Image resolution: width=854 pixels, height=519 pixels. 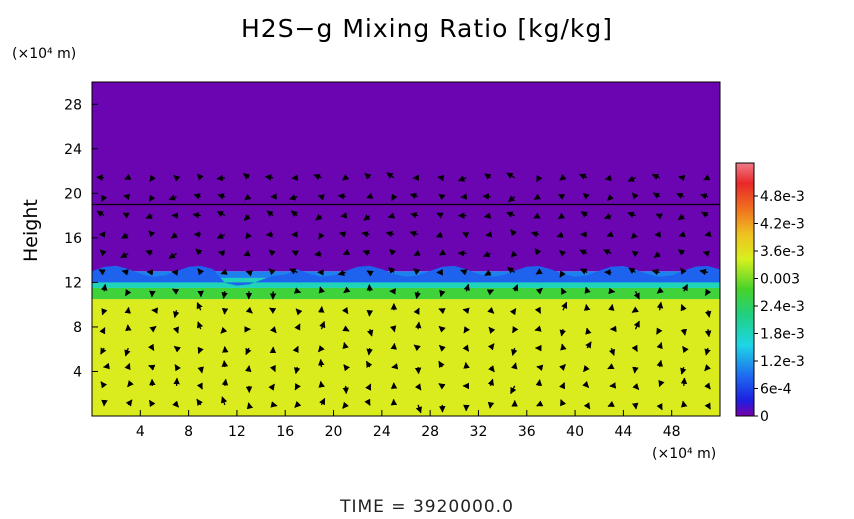 I want to click on colorbar-label: 1.8e-3, so click(x=782, y=335).